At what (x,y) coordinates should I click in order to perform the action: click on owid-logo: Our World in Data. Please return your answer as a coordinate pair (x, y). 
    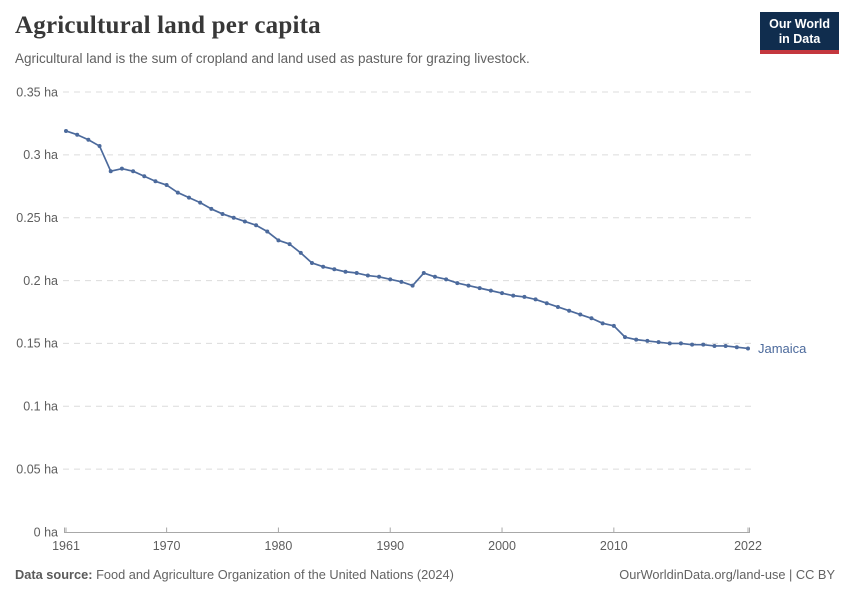
    Looking at the image, I should click on (799, 33).